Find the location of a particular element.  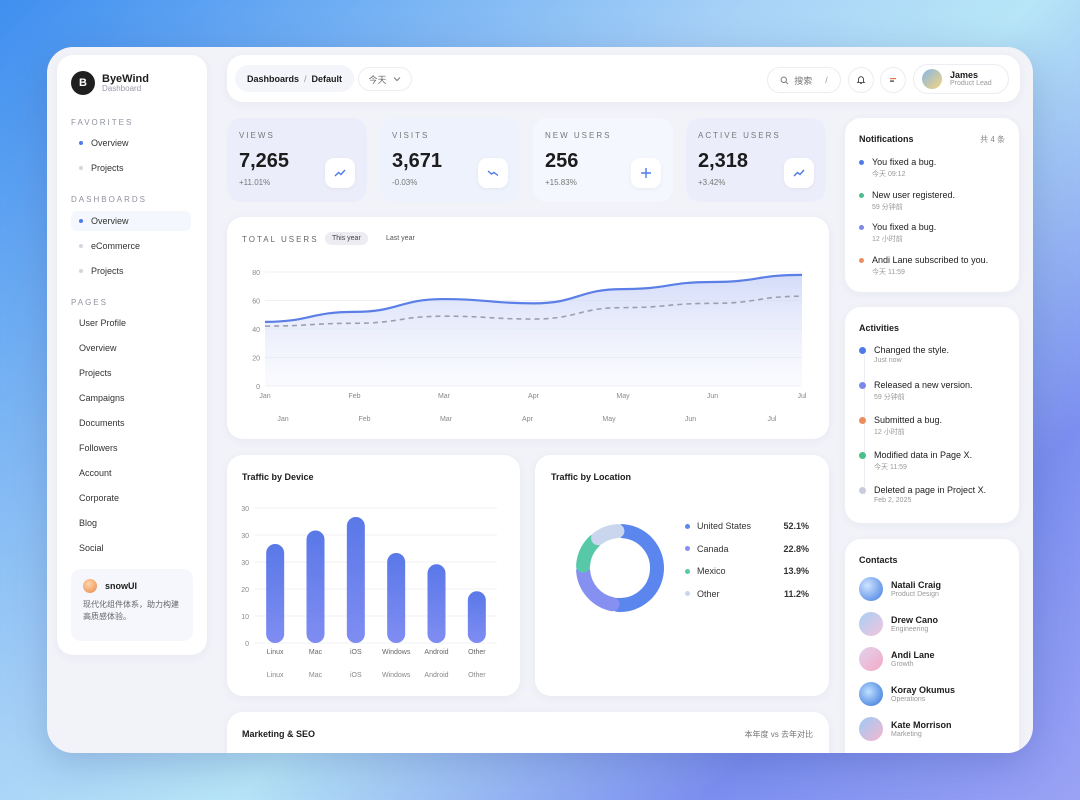

chevron-down-icon is located at coordinates (396, 79).